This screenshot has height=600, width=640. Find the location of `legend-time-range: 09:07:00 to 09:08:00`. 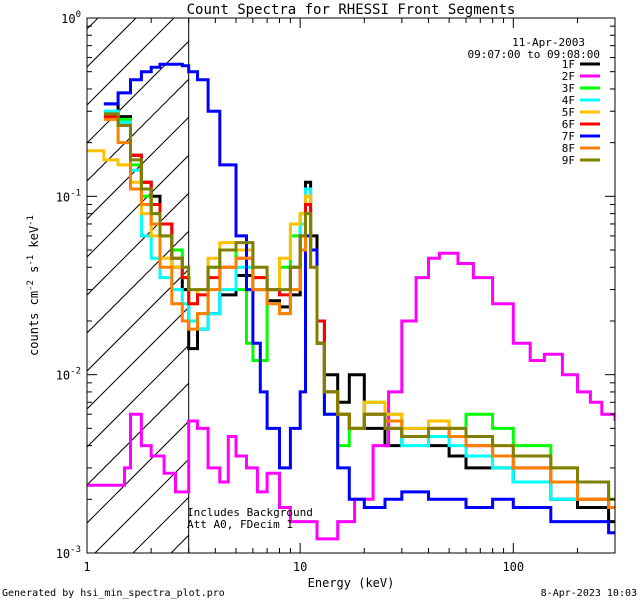

legend-time-range: 09:07:00 to 09:08:00 is located at coordinates (534, 54).